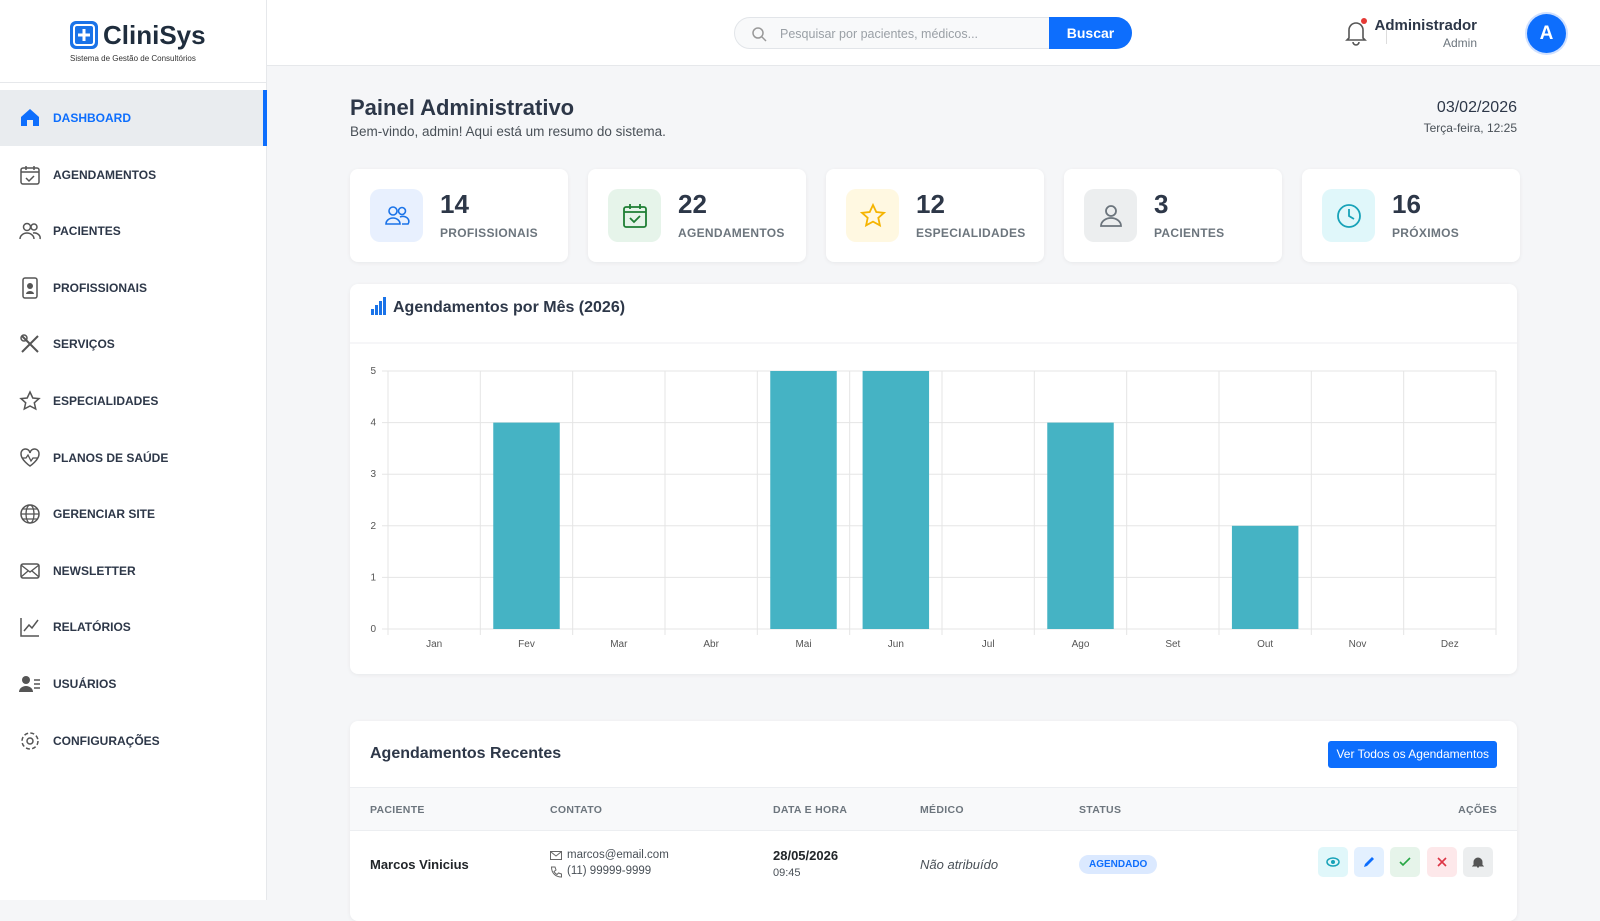 The height and width of the screenshot is (921, 1600). Describe the element at coordinates (94, 570) in the screenshot. I see `nav-label: NEWSLETTER` at that location.